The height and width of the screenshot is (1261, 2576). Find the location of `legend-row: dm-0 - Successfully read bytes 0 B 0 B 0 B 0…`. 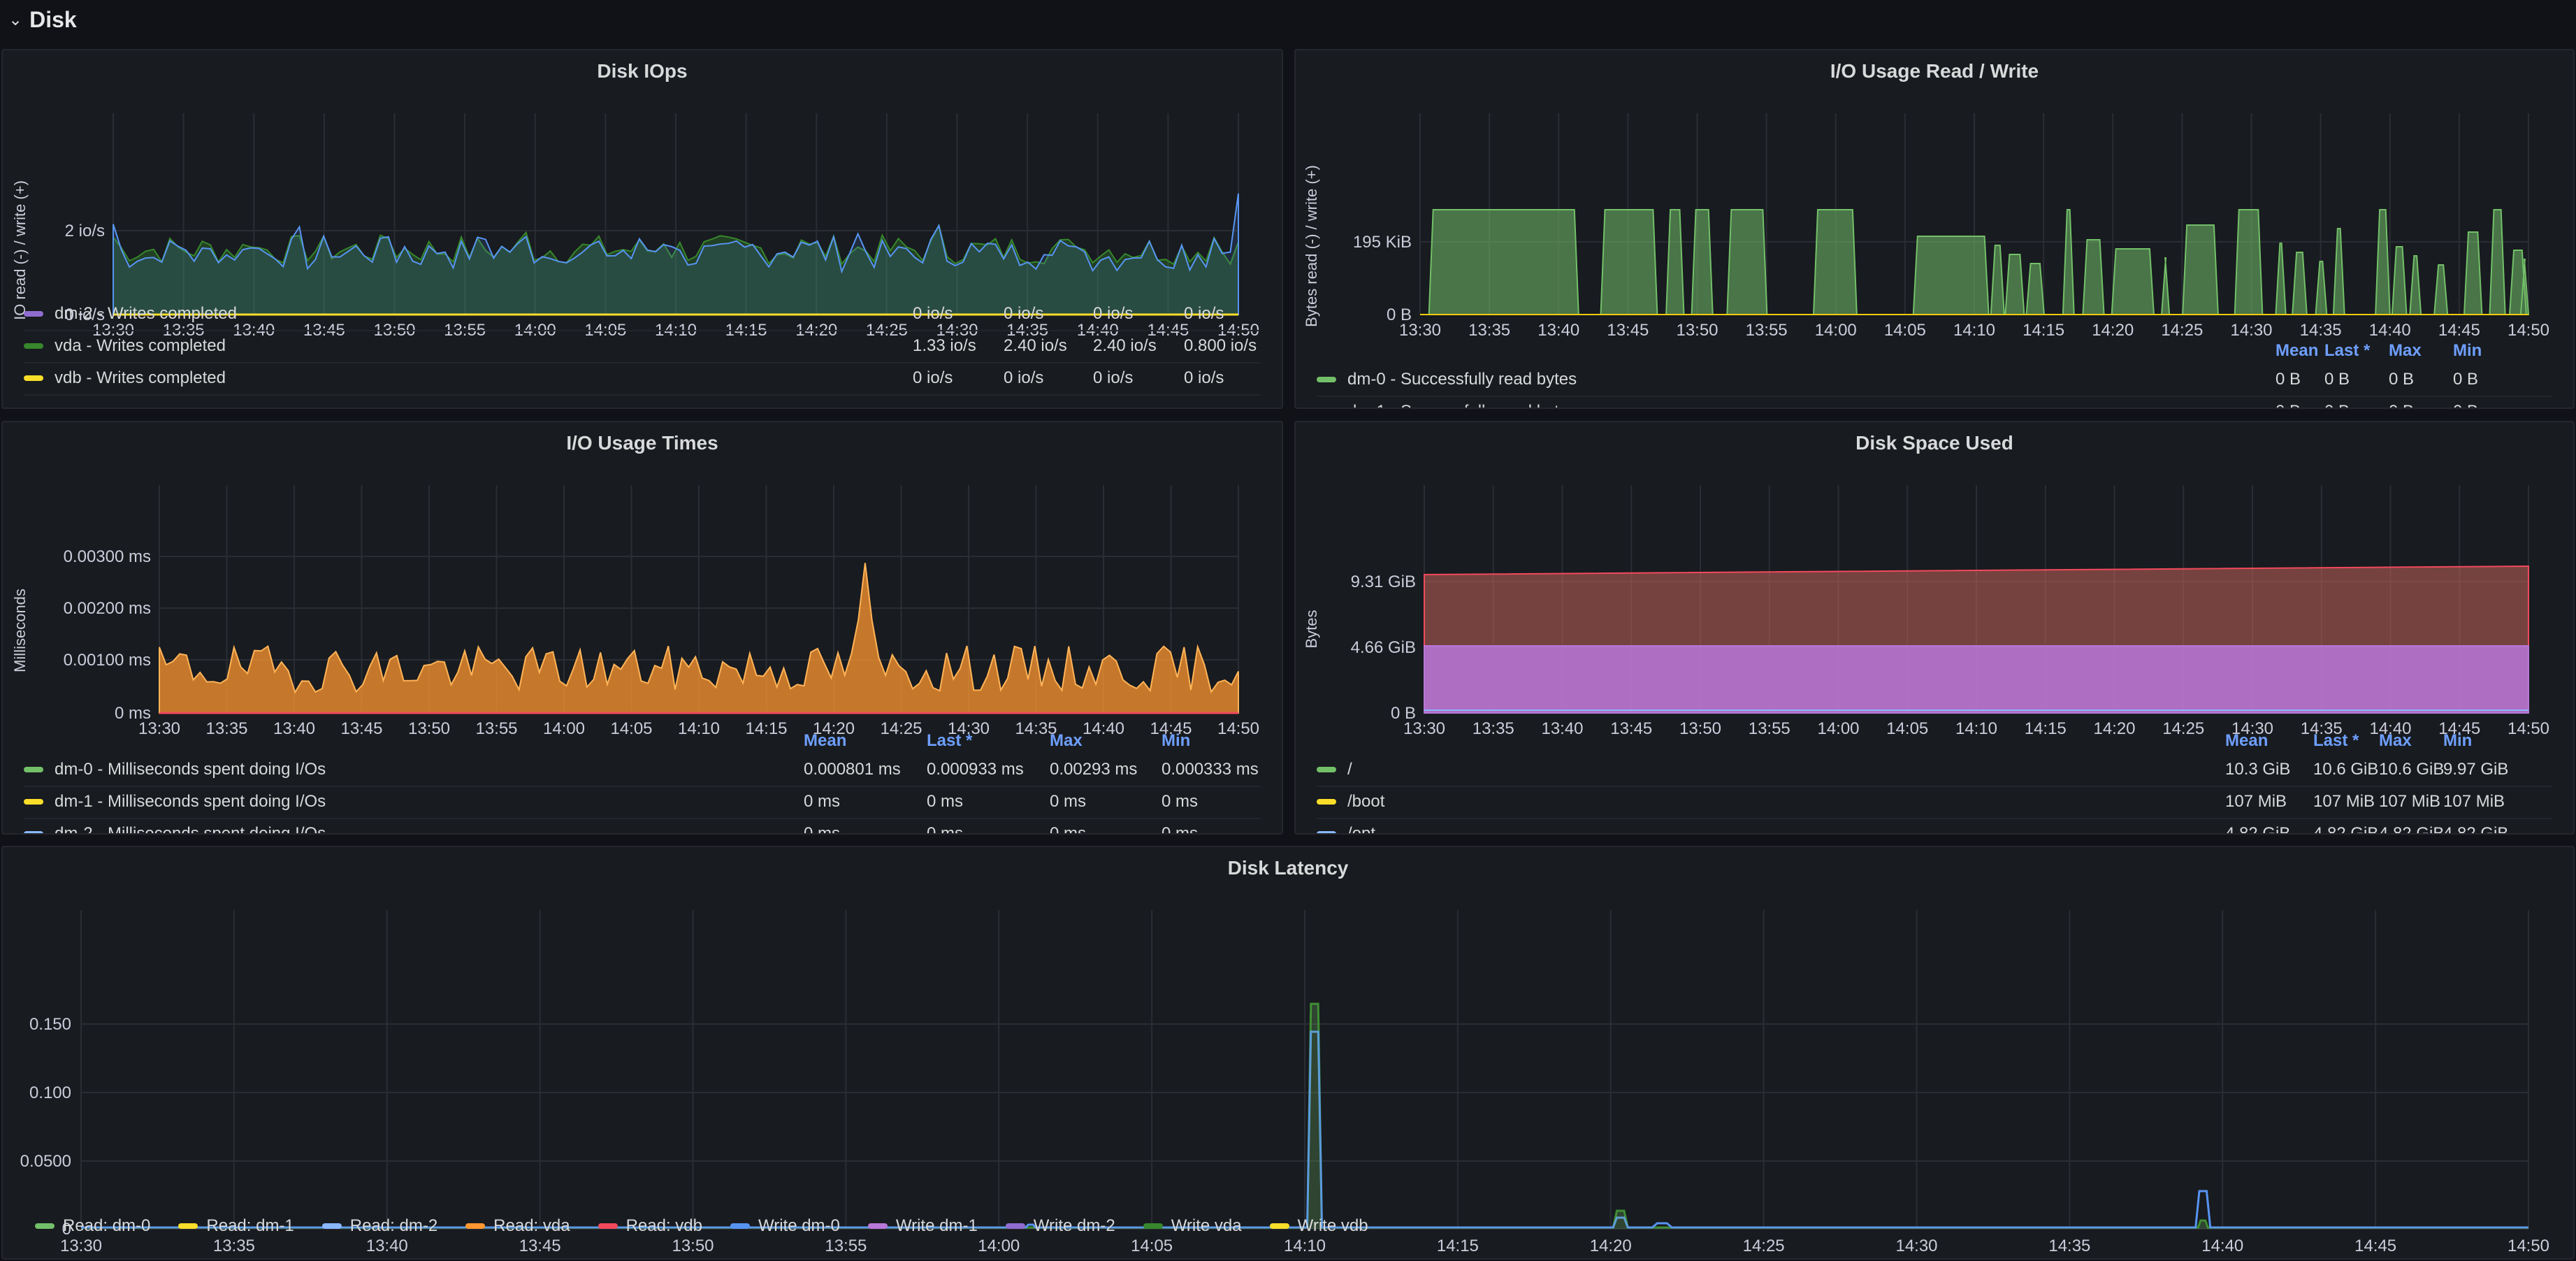

legend-row: dm-0 - Successfully read bytes 0 B 0 B 0 B 0… is located at coordinates (1935, 380).